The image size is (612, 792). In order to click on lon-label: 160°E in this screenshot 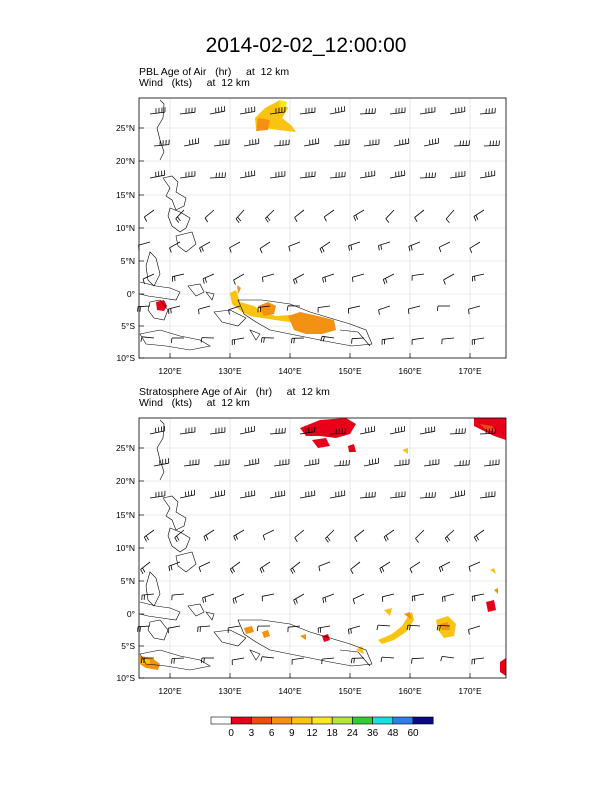, I will do `click(410, 691)`.